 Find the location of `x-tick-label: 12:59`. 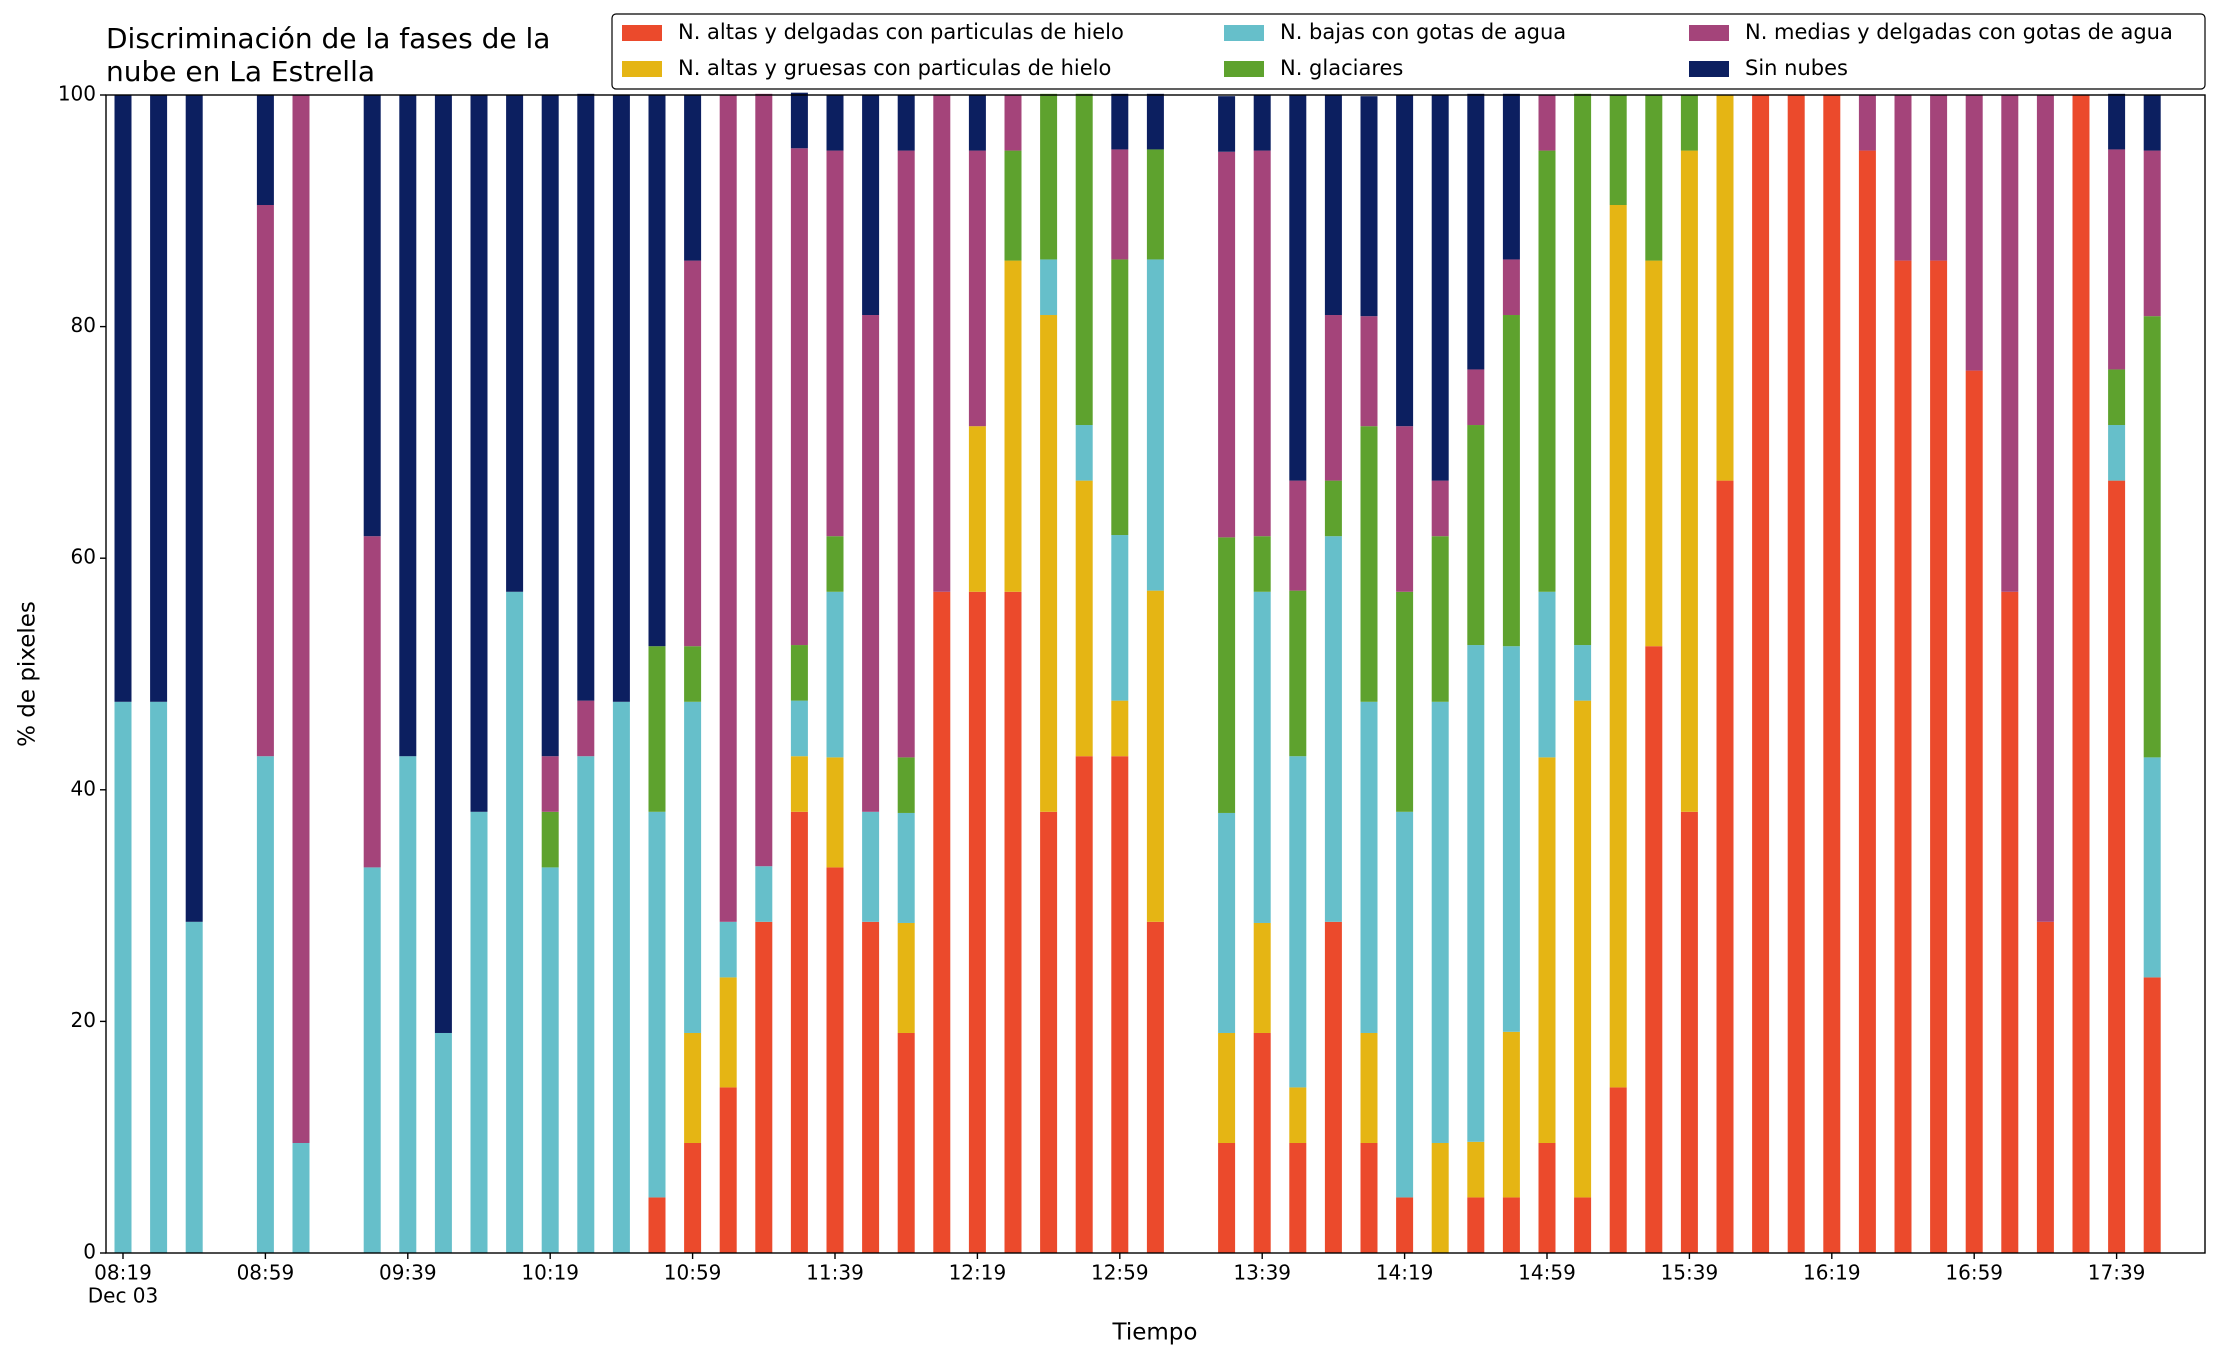

x-tick-label: 12:59 is located at coordinates (1120, 1273).